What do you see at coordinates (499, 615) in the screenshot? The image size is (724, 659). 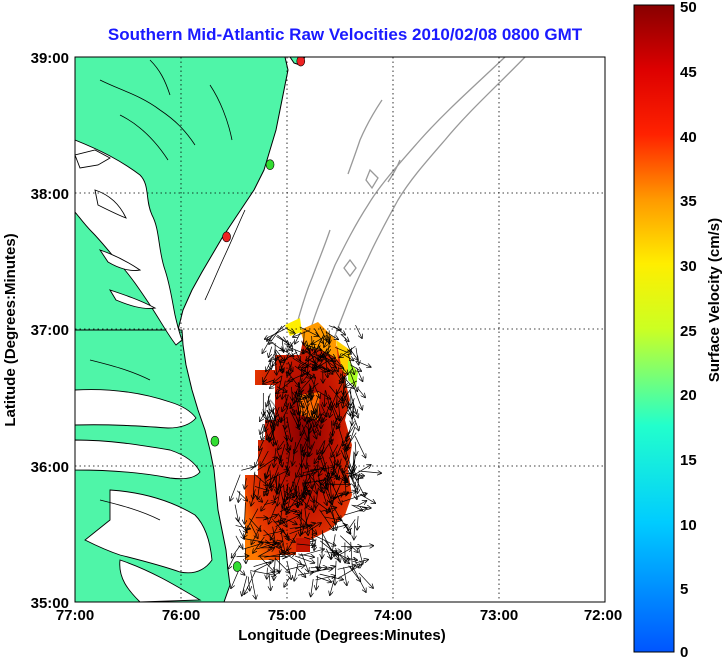 I see `x-tick-label: 73:00` at bounding box center [499, 615].